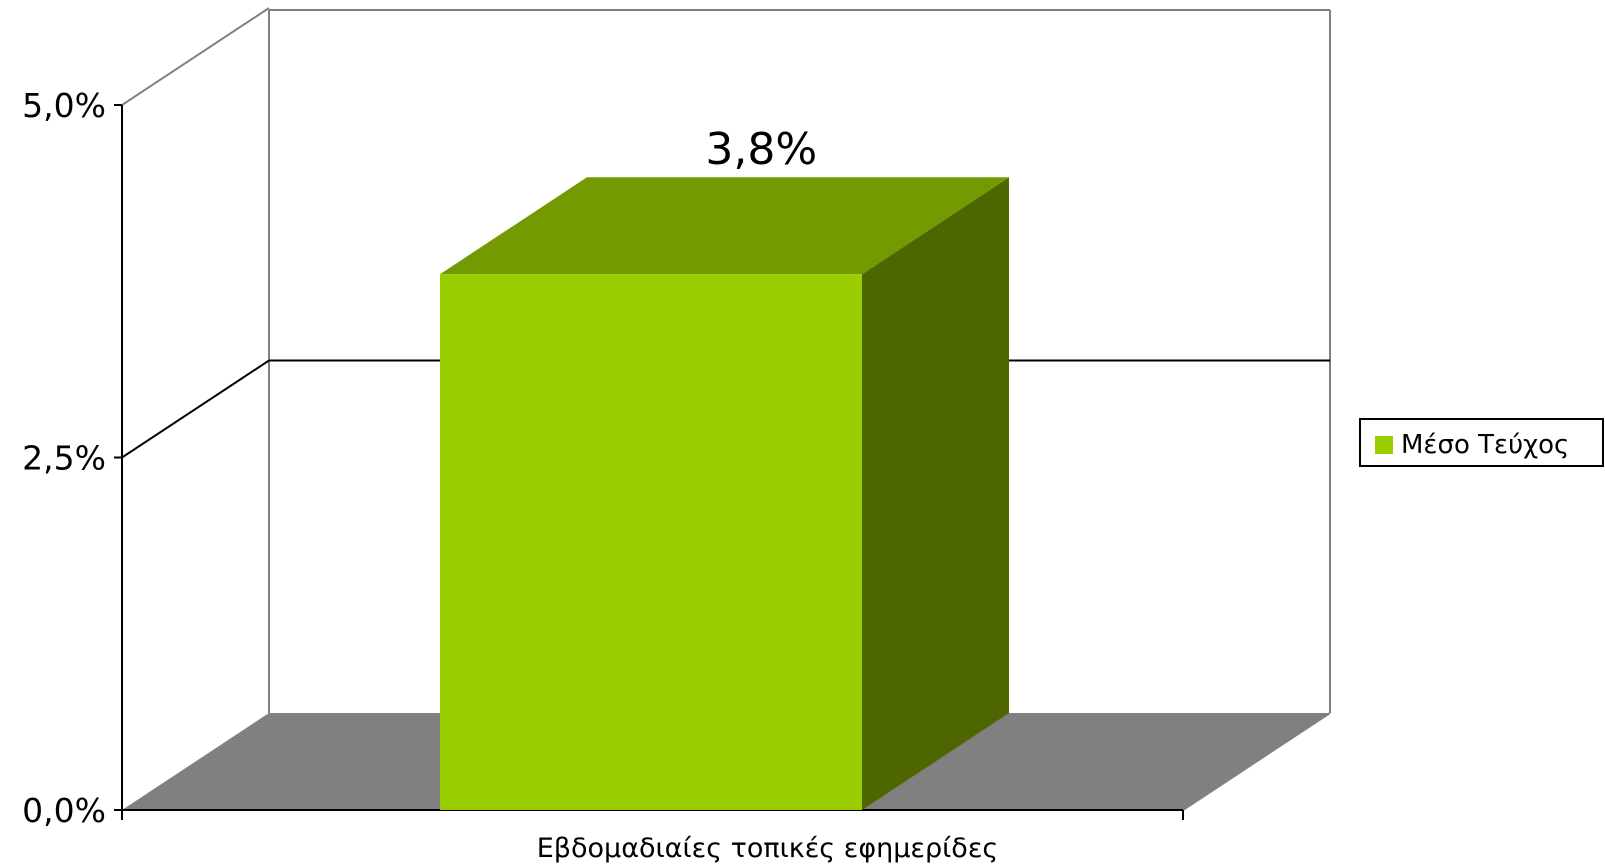 The image size is (1605, 865). I want to click on y-tick-label: 5,0%, so click(64, 105).